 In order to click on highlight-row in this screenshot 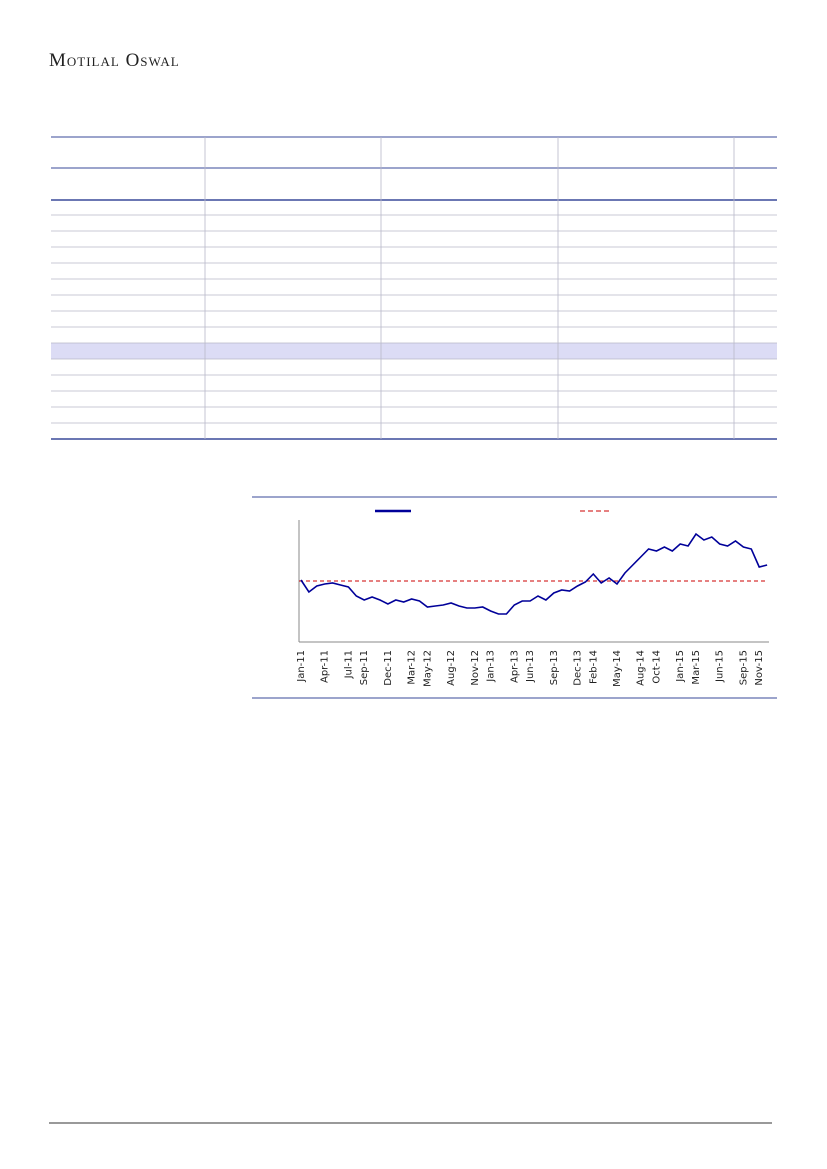, I will do `click(414, 351)`.